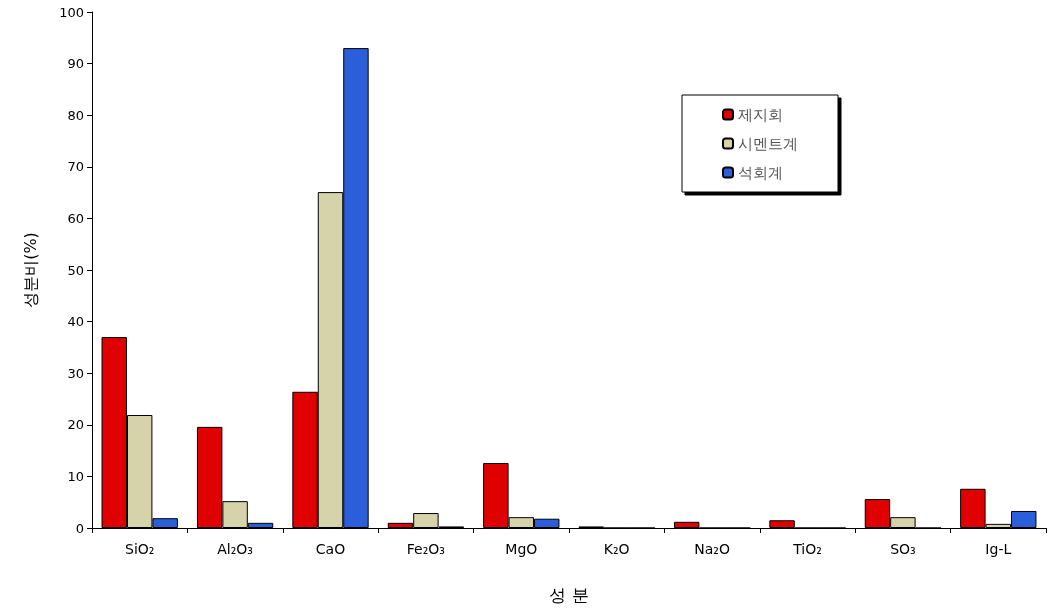 The image size is (1058, 610). Describe the element at coordinates (75, 64) in the screenshot. I see `y-tick-label: 90` at that location.